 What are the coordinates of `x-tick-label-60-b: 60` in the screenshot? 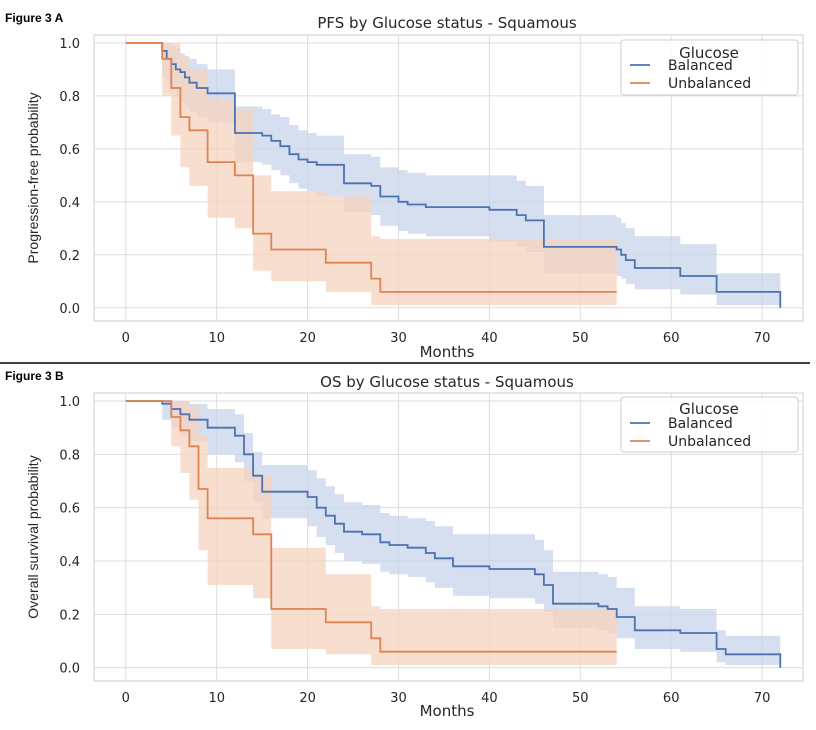 It's located at (671, 698).